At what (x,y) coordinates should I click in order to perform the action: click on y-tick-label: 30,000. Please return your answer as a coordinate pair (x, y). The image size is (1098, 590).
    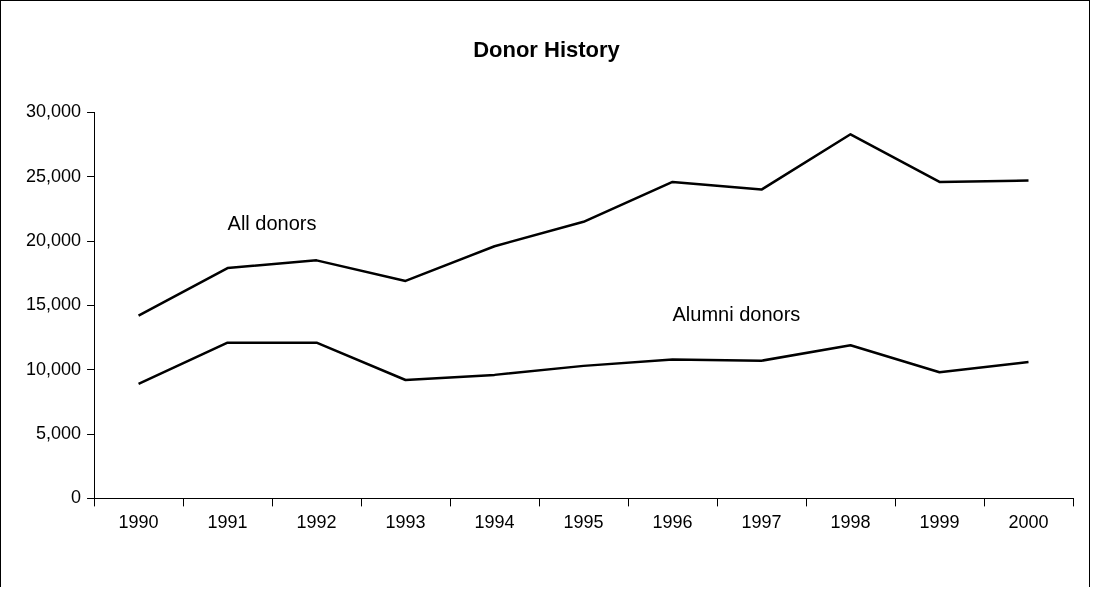
    Looking at the image, I should click on (53, 111).